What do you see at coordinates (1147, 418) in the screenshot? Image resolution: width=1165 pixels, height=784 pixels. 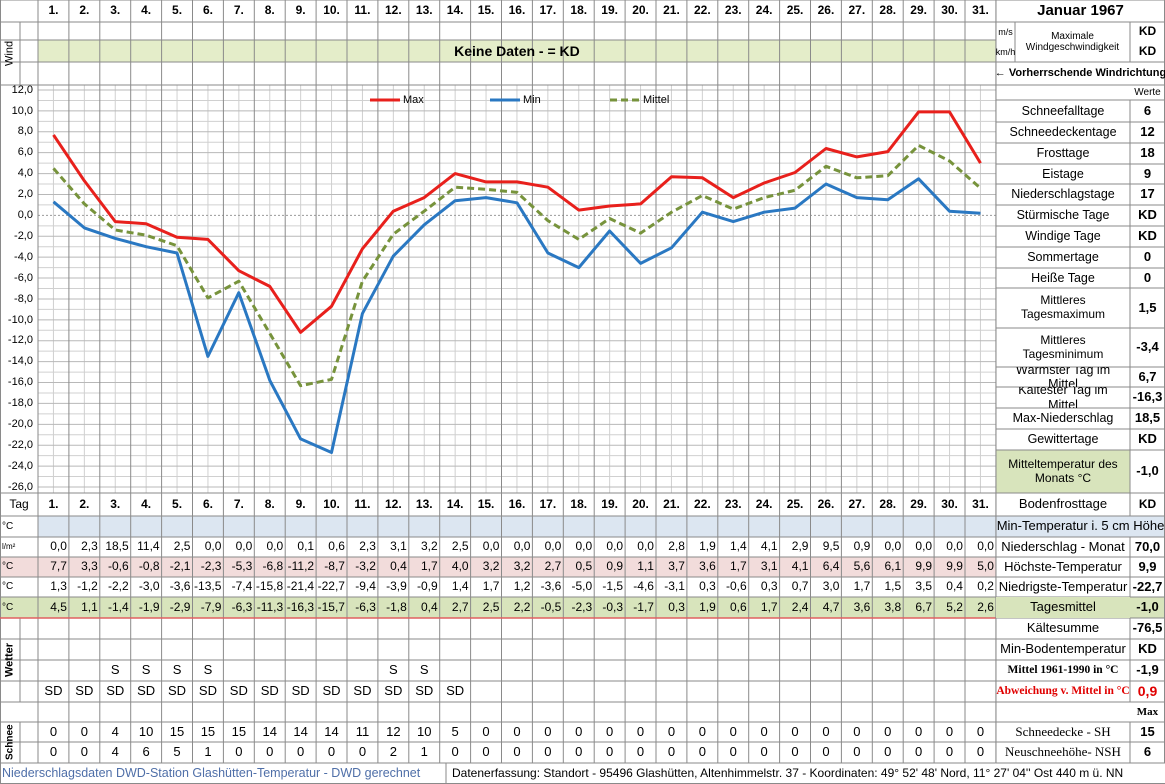 I see `stat-value: 18,5` at bounding box center [1147, 418].